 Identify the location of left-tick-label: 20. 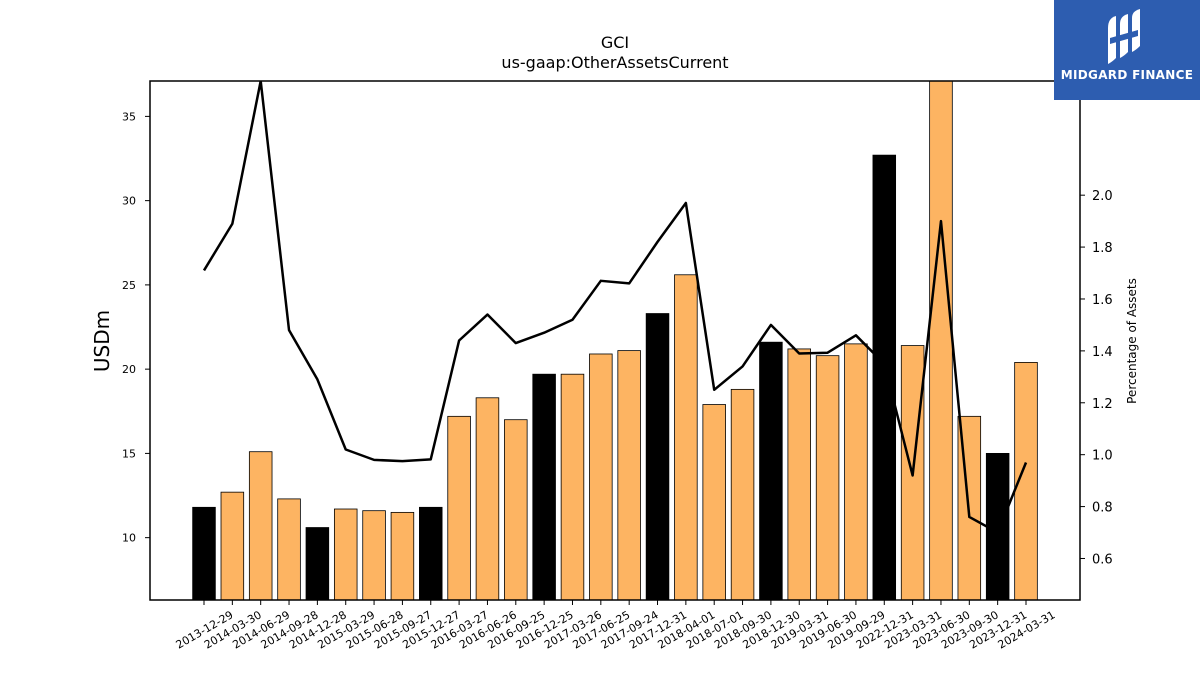
(129, 369).